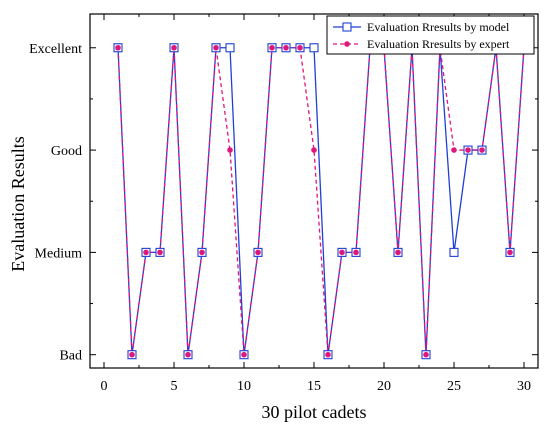  Describe the element at coordinates (454, 386) in the screenshot. I see `x-tick-label: 25` at that location.